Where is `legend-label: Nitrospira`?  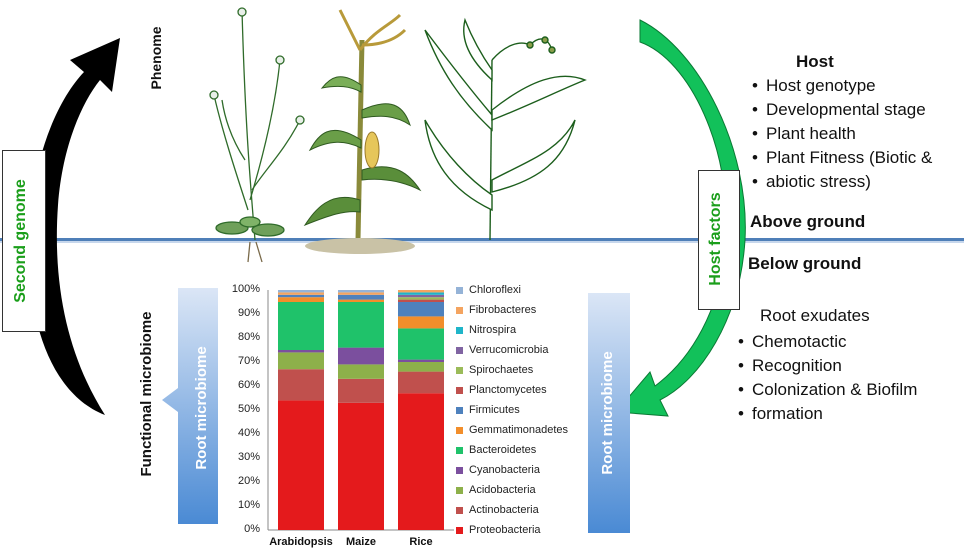 legend-label: Nitrospira is located at coordinates (493, 330).